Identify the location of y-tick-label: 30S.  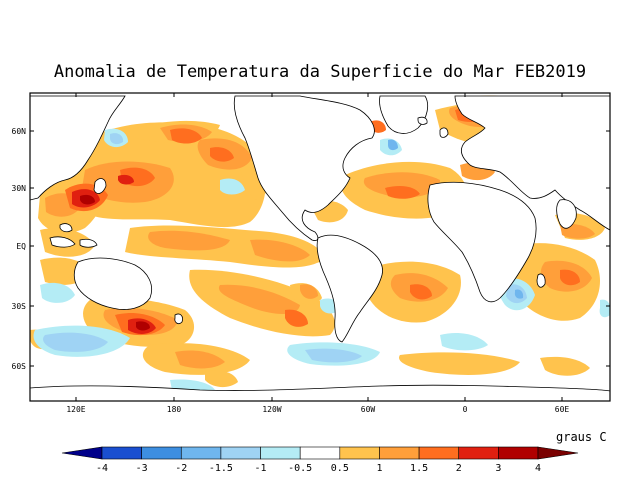
(19, 306).